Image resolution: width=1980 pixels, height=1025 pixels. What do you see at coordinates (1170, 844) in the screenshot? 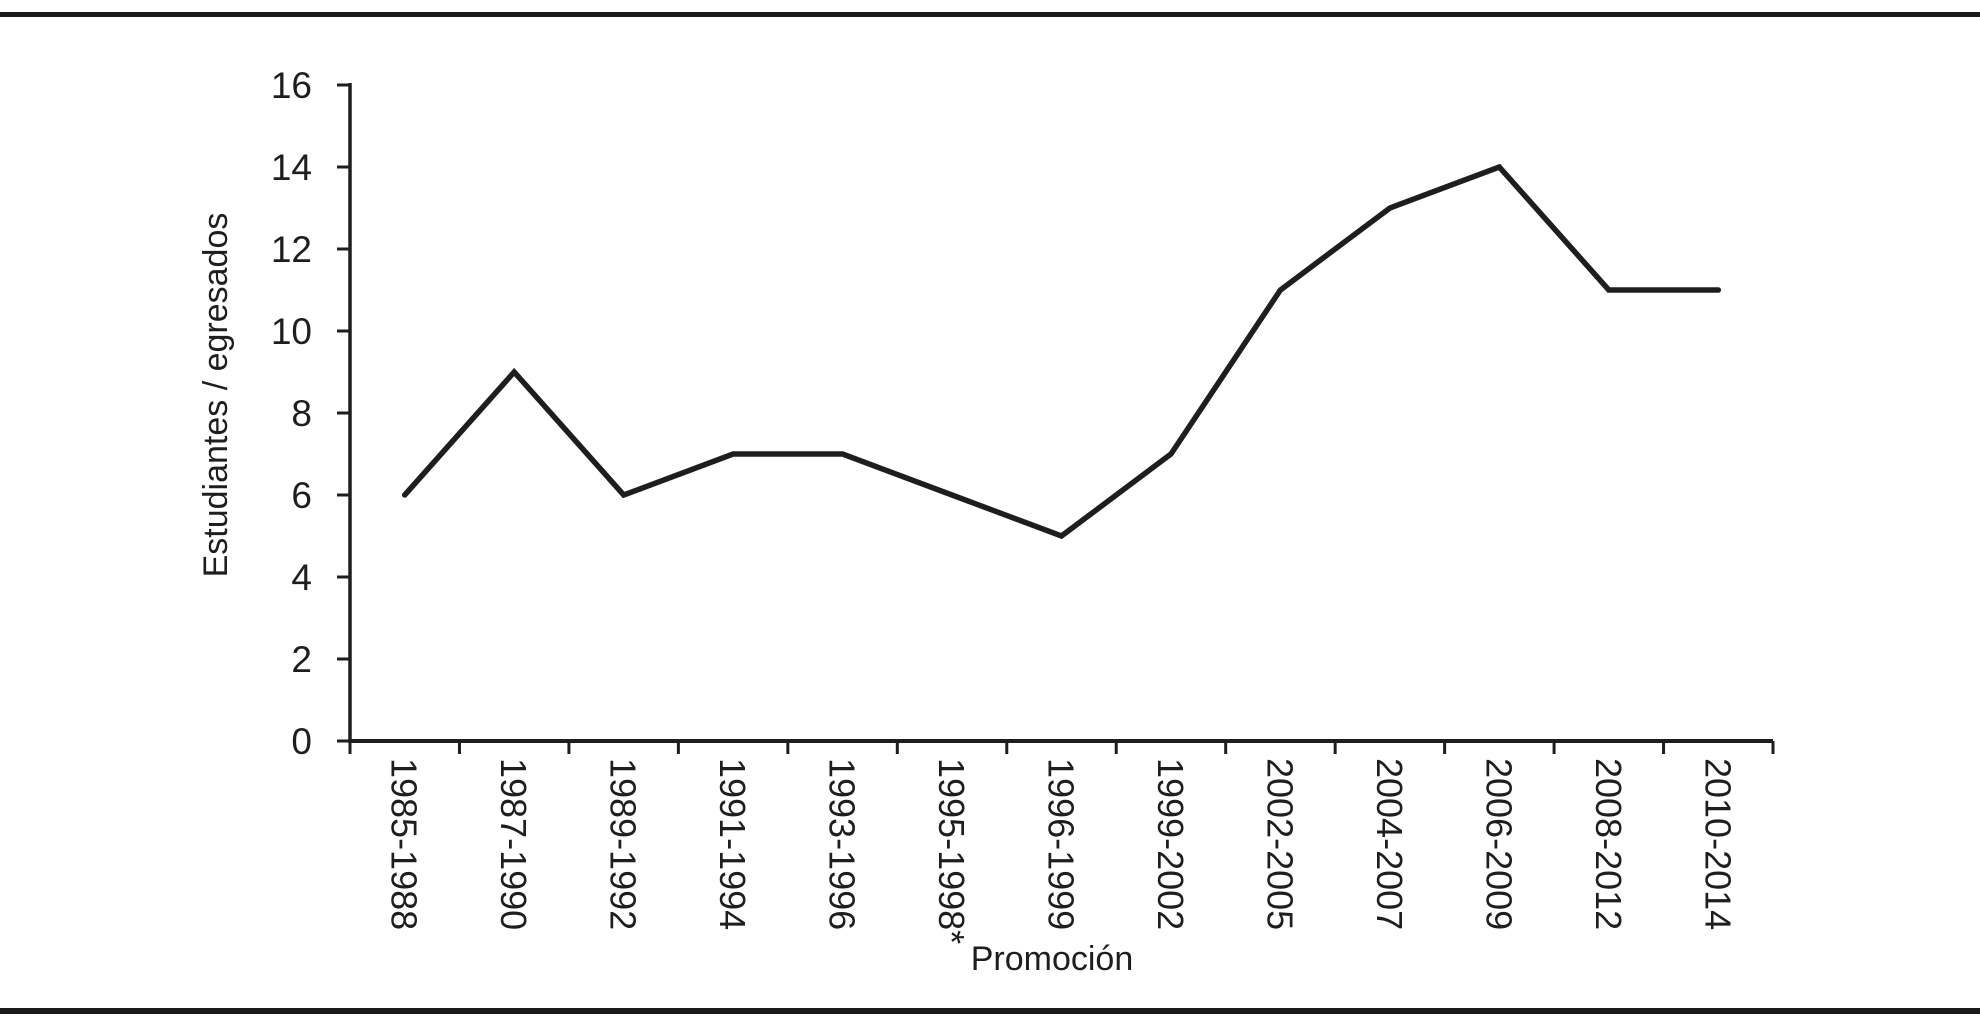
I see `x-category-label: 1999-2002` at bounding box center [1170, 844].